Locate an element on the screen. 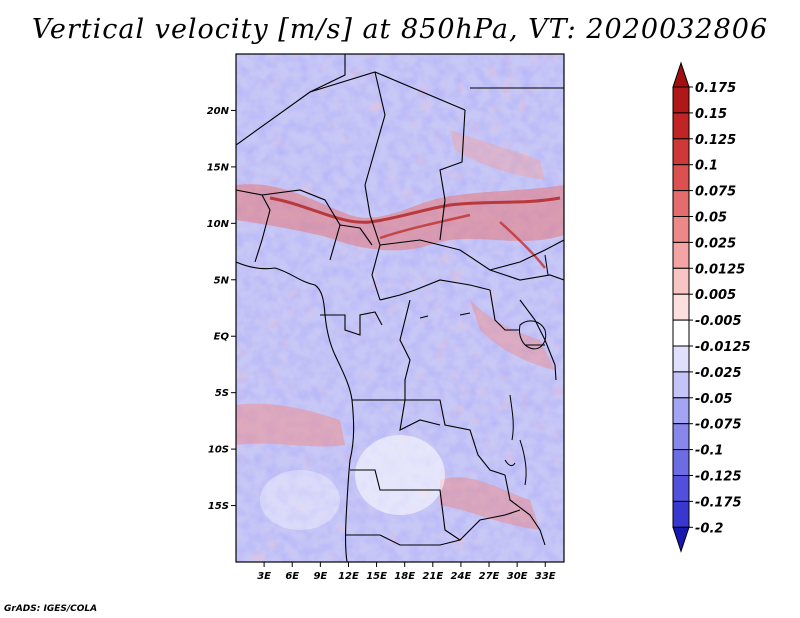 This screenshot has width=800, height=618. lakes is located at coordinates (484, 370).